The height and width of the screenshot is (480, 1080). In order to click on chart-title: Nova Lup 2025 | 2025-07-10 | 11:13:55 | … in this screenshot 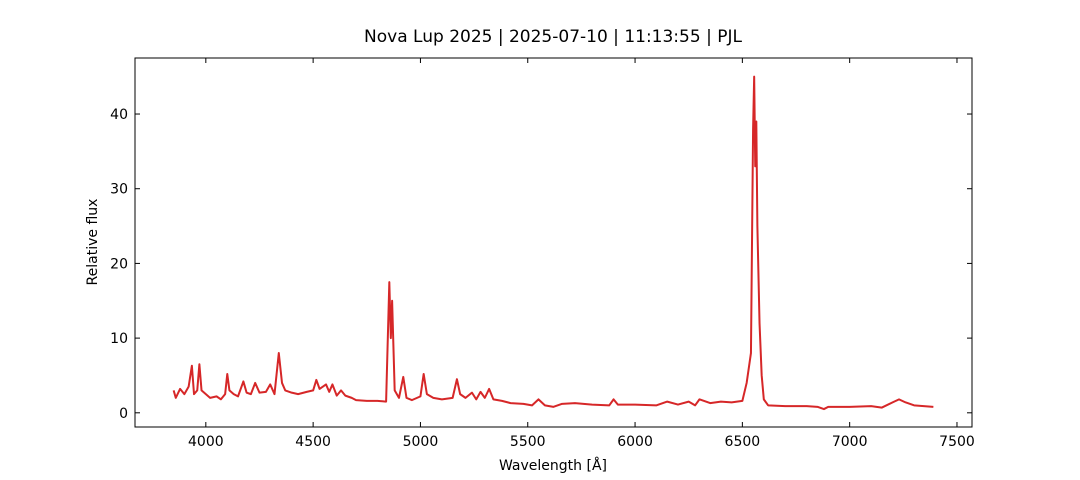, I will do `click(553, 37)`.